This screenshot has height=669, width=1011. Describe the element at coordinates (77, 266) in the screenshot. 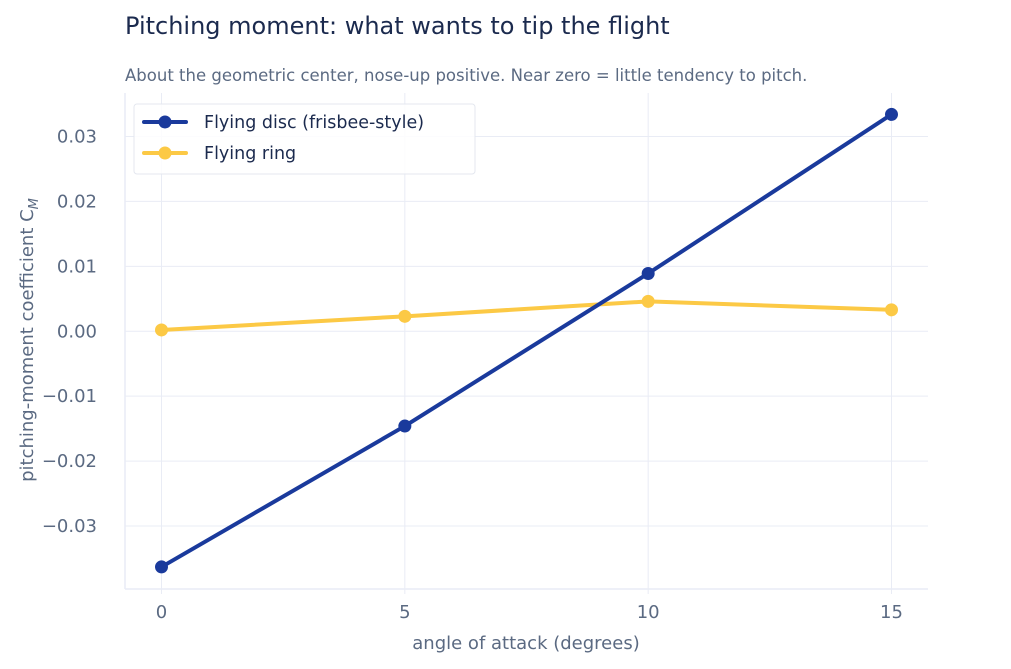

I see `y-tick-label: 0.01` at that location.